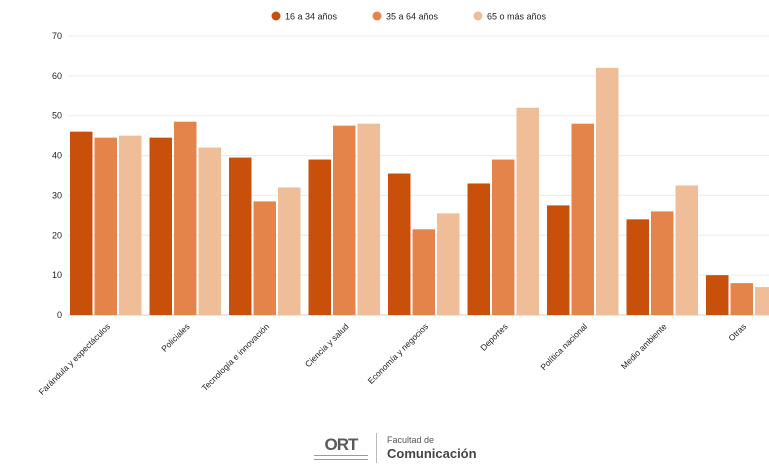 The image size is (769, 466). Describe the element at coordinates (175, 337) in the screenshot. I see `category-label: Policiales` at that location.